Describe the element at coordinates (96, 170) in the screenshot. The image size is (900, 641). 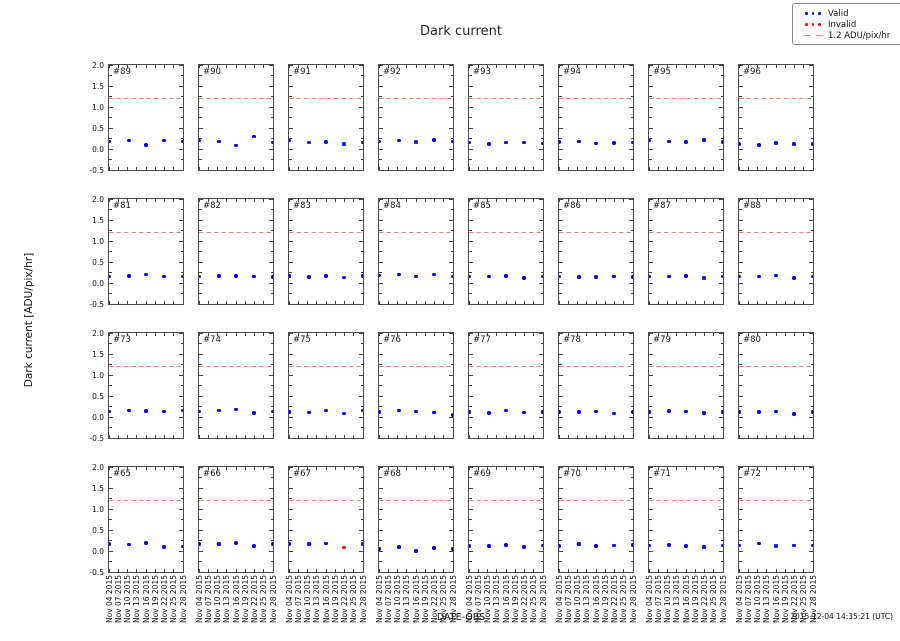
I see `y-tick-label: -0.5` at that location.